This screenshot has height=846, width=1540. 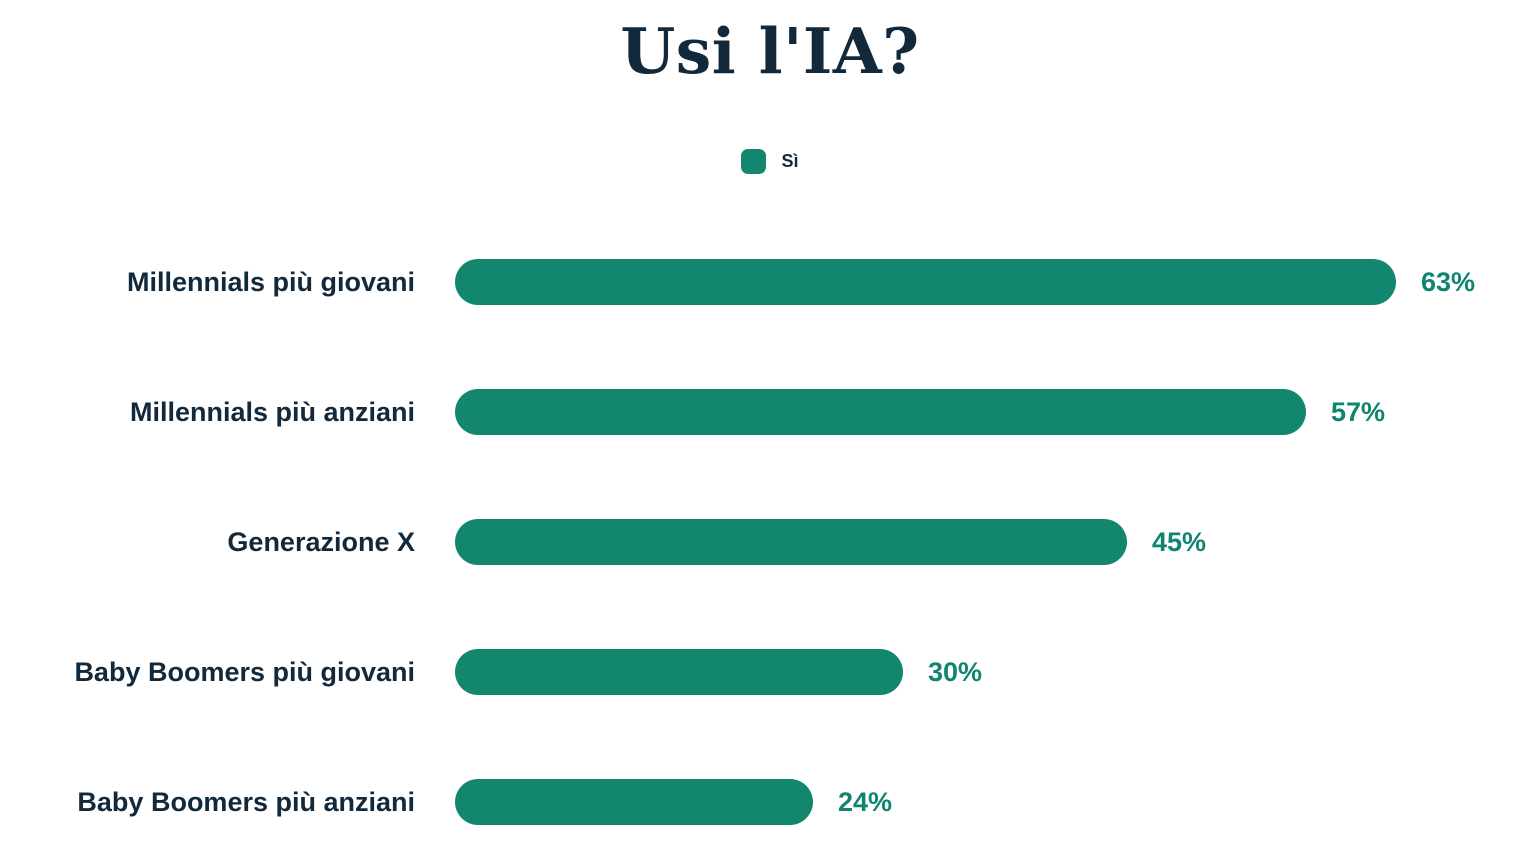 What do you see at coordinates (270, 281) in the screenshot?
I see `category-label: Millennials più giovani` at bounding box center [270, 281].